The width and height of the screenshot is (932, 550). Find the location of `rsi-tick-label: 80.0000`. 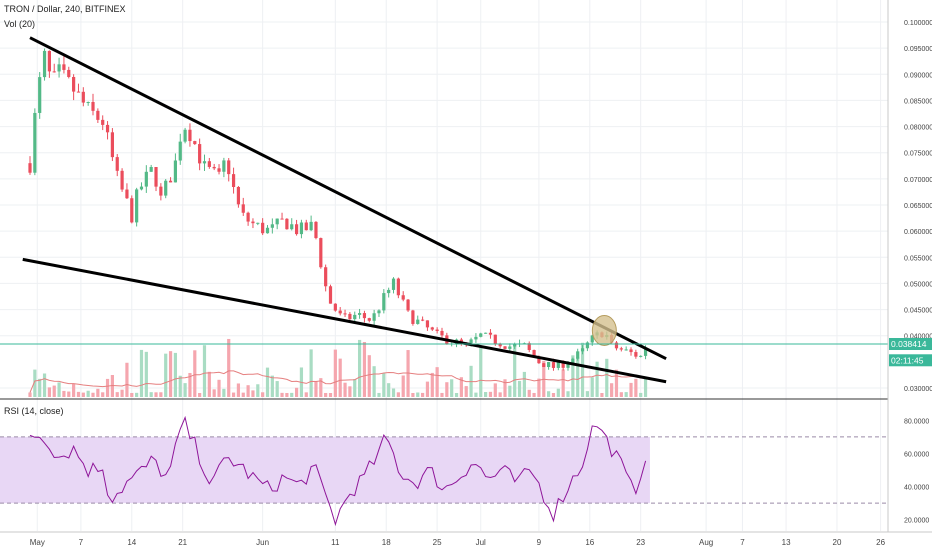

rsi-tick-label: 80.0000 is located at coordinates (916, 421).